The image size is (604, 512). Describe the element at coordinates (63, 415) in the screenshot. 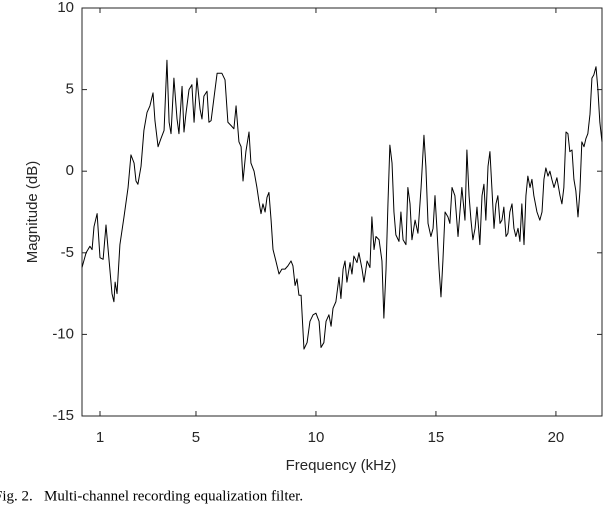

I see `y-tick-label: -15` at that location.